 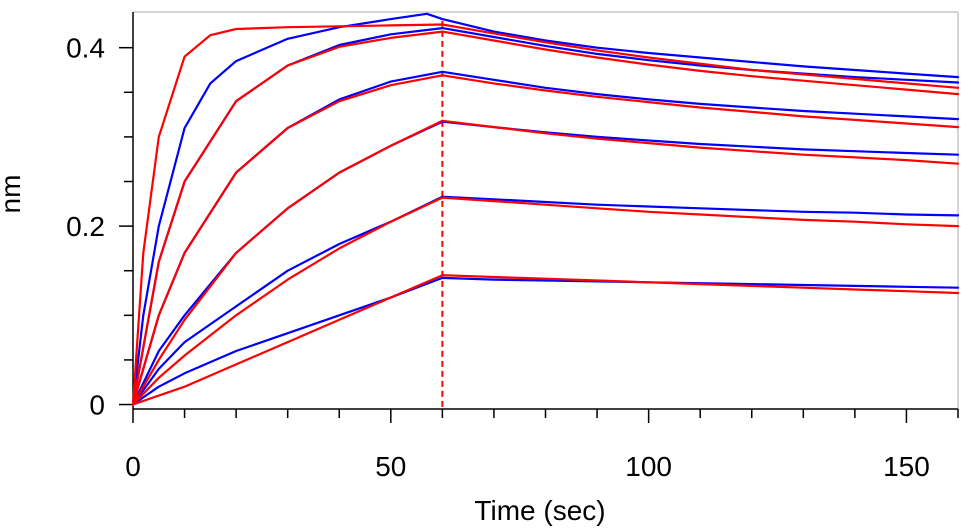 I want to click on y-tick-label: 0, so click(x=97, y=405).